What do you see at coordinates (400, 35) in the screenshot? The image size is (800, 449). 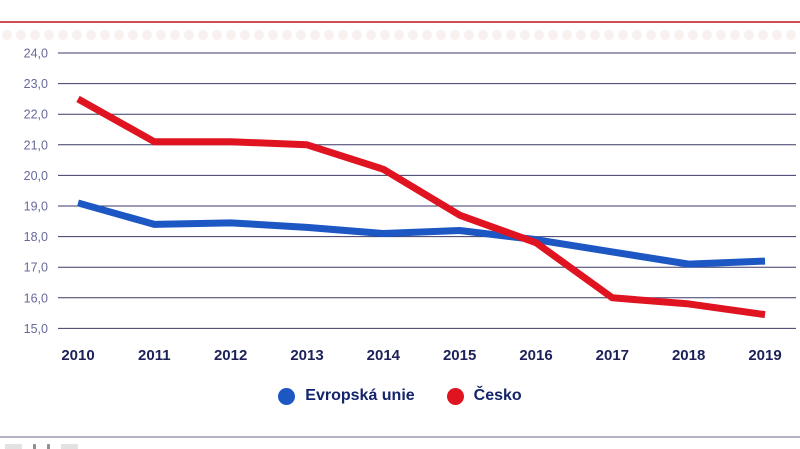 I see `watermark-pattern` at bounding box center [400, 35].